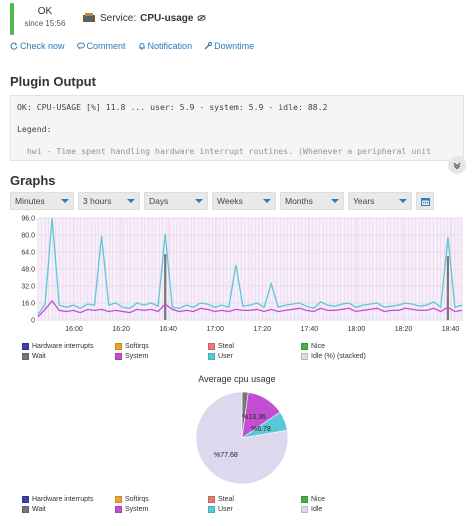 The width and height of the screenshot is (474, 526). Describe the element at coordinates (118, 18) in the screenshot. I see `service-prefix: Service:` at that location.